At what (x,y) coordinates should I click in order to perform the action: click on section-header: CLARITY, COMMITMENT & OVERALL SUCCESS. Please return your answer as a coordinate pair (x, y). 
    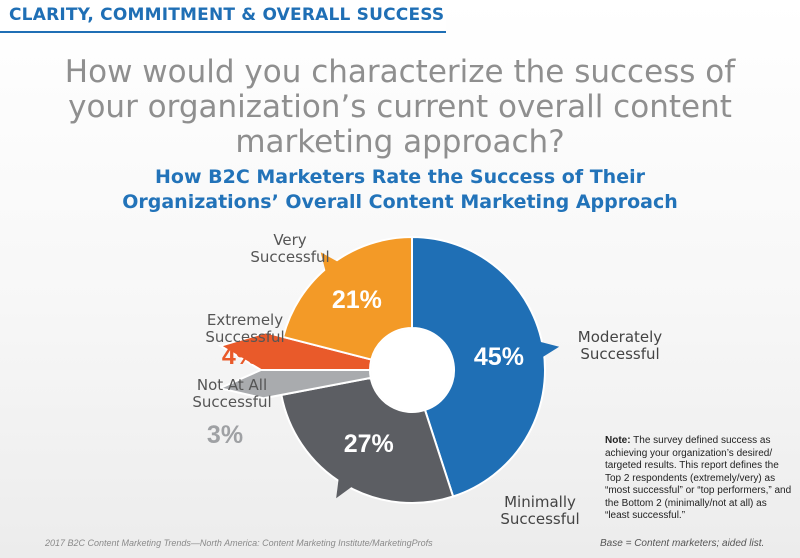
    Looking at the image, I should click on (223, 16).